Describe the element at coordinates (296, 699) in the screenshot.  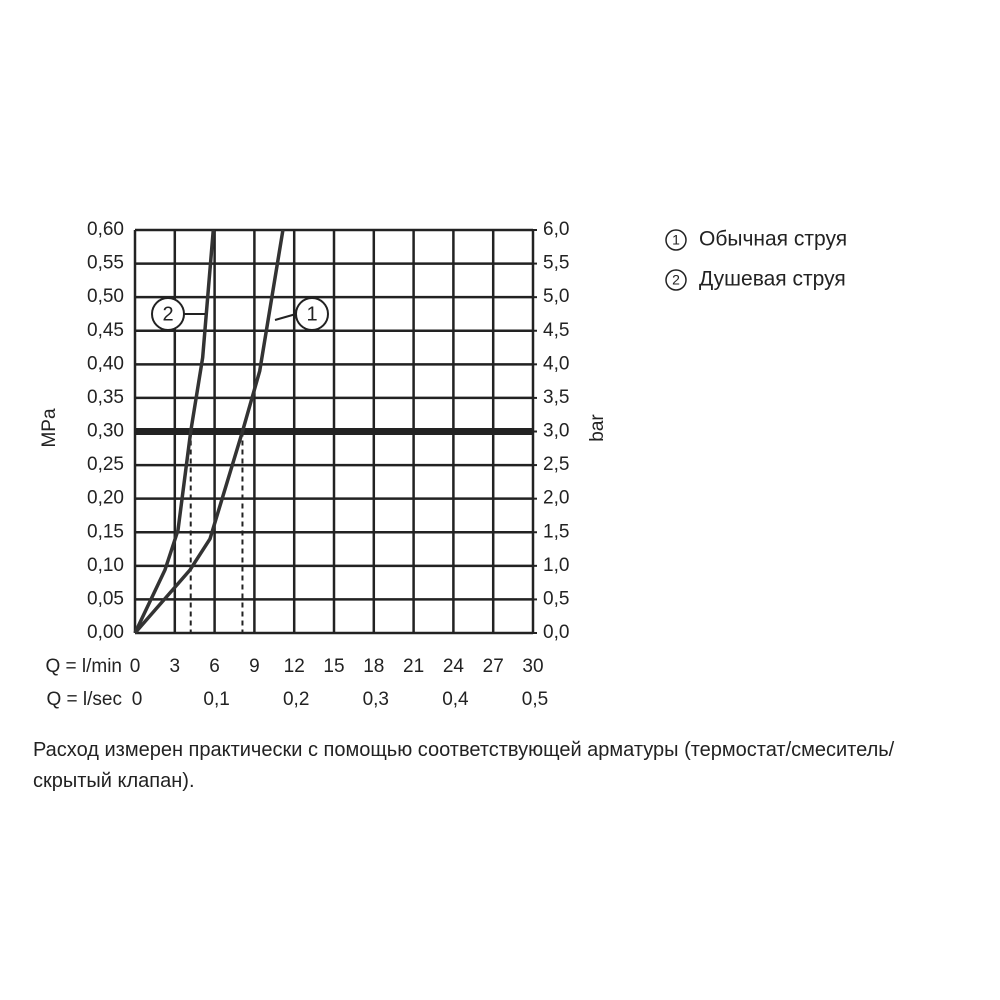
I see `x2-tick-label: 0,2` at that location.